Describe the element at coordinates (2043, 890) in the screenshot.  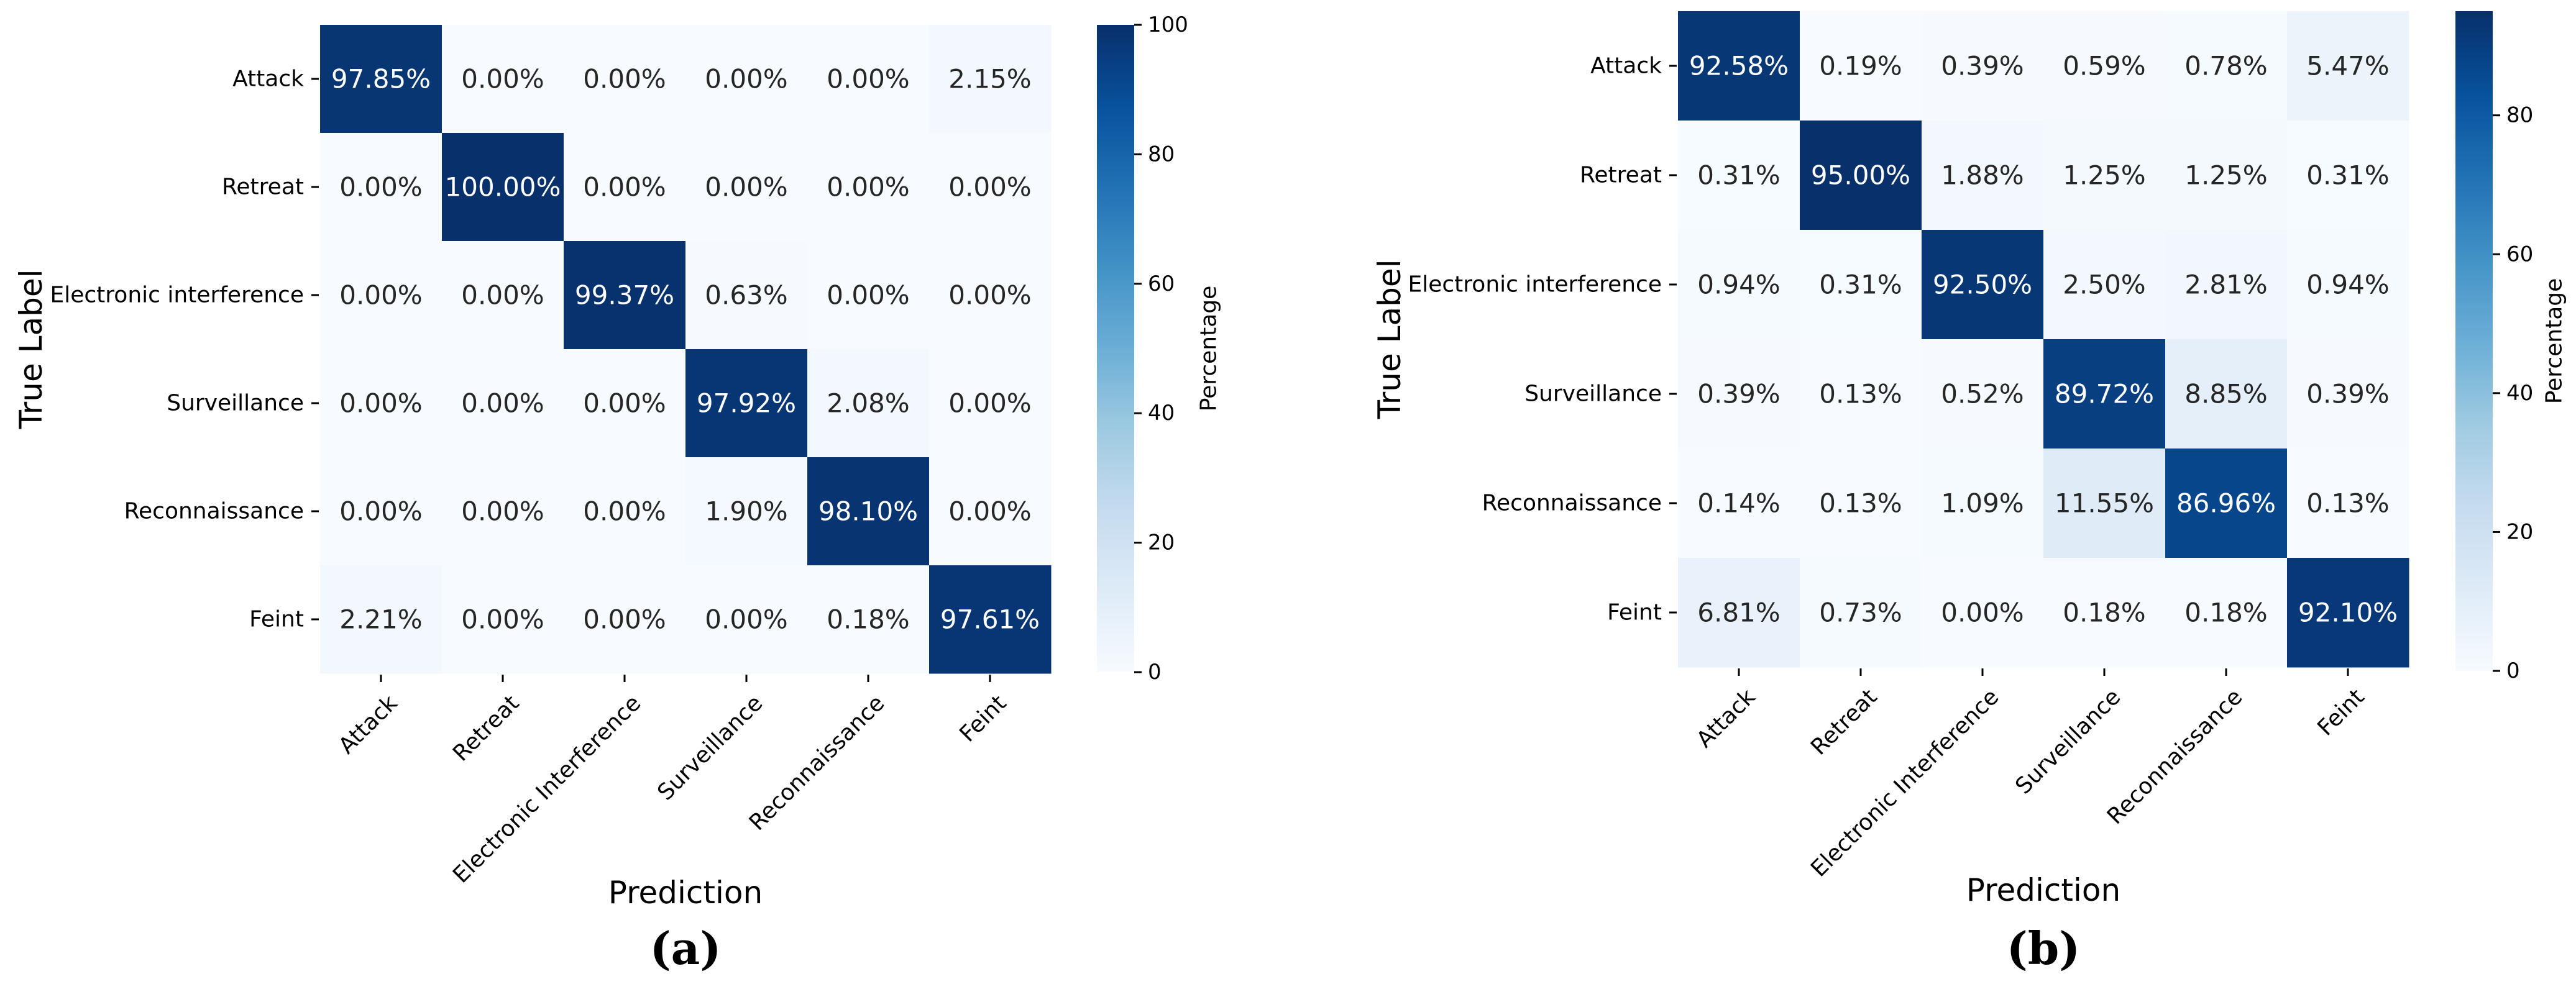
I see `x-axis-title: Prediction` at that location.